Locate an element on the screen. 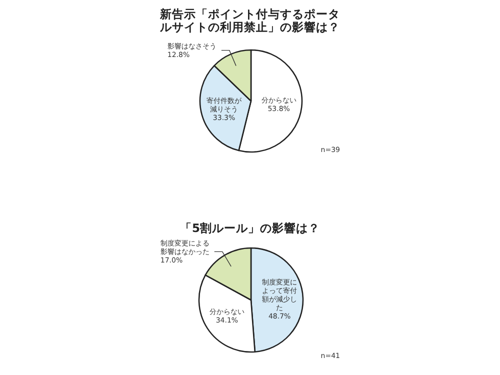 This screenshot has height=375, width=500. chart-title: 新告示「ポイント付与するポータルサイトの利用禁止」の影響は？ is located at coordinates (249, 20).